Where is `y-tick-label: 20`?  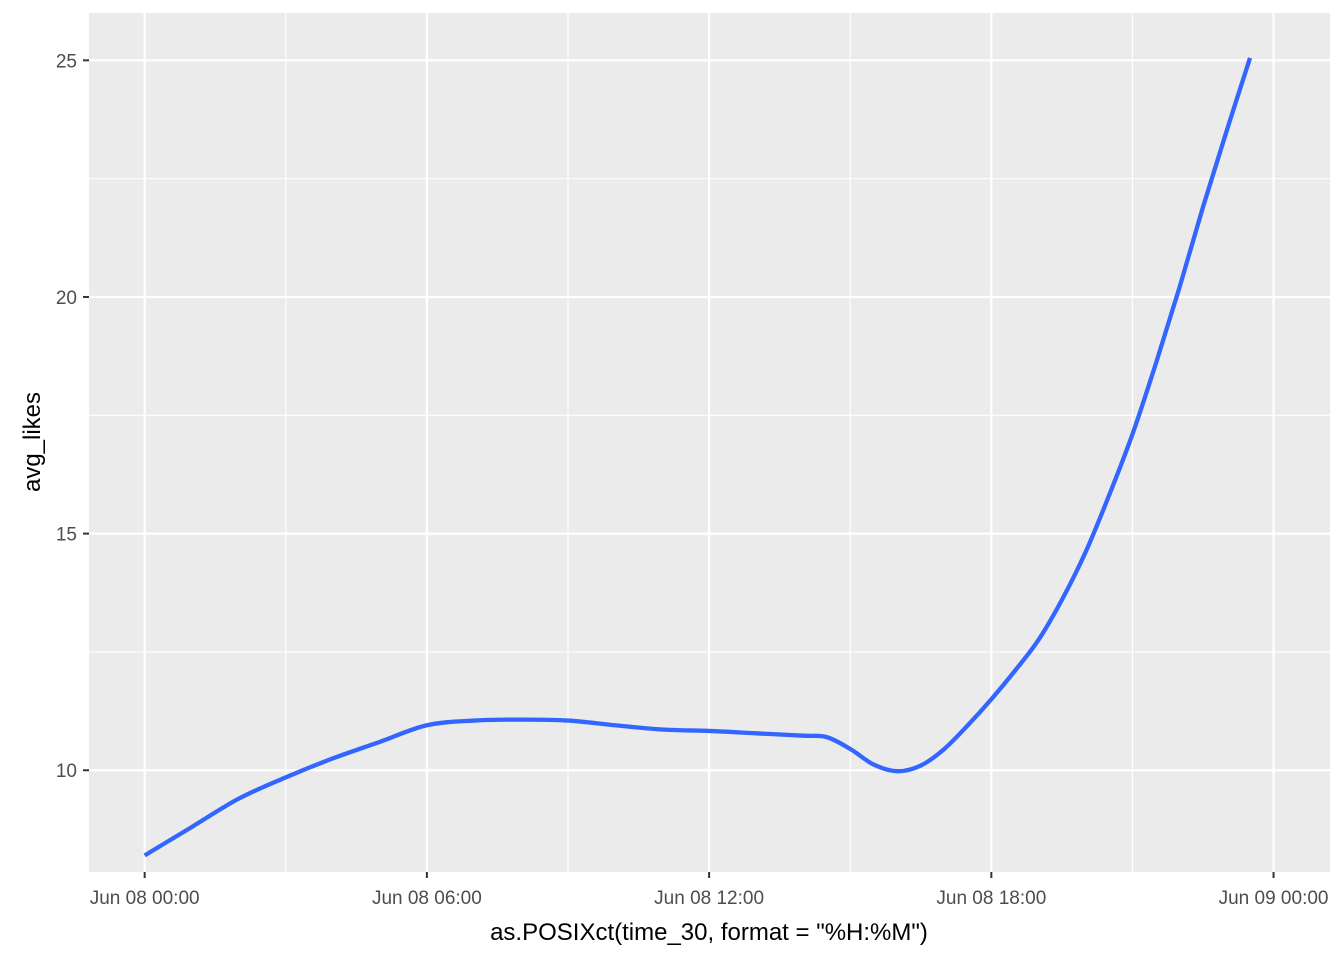
y-tick-label: 20 is located at coordinates (66, 298).